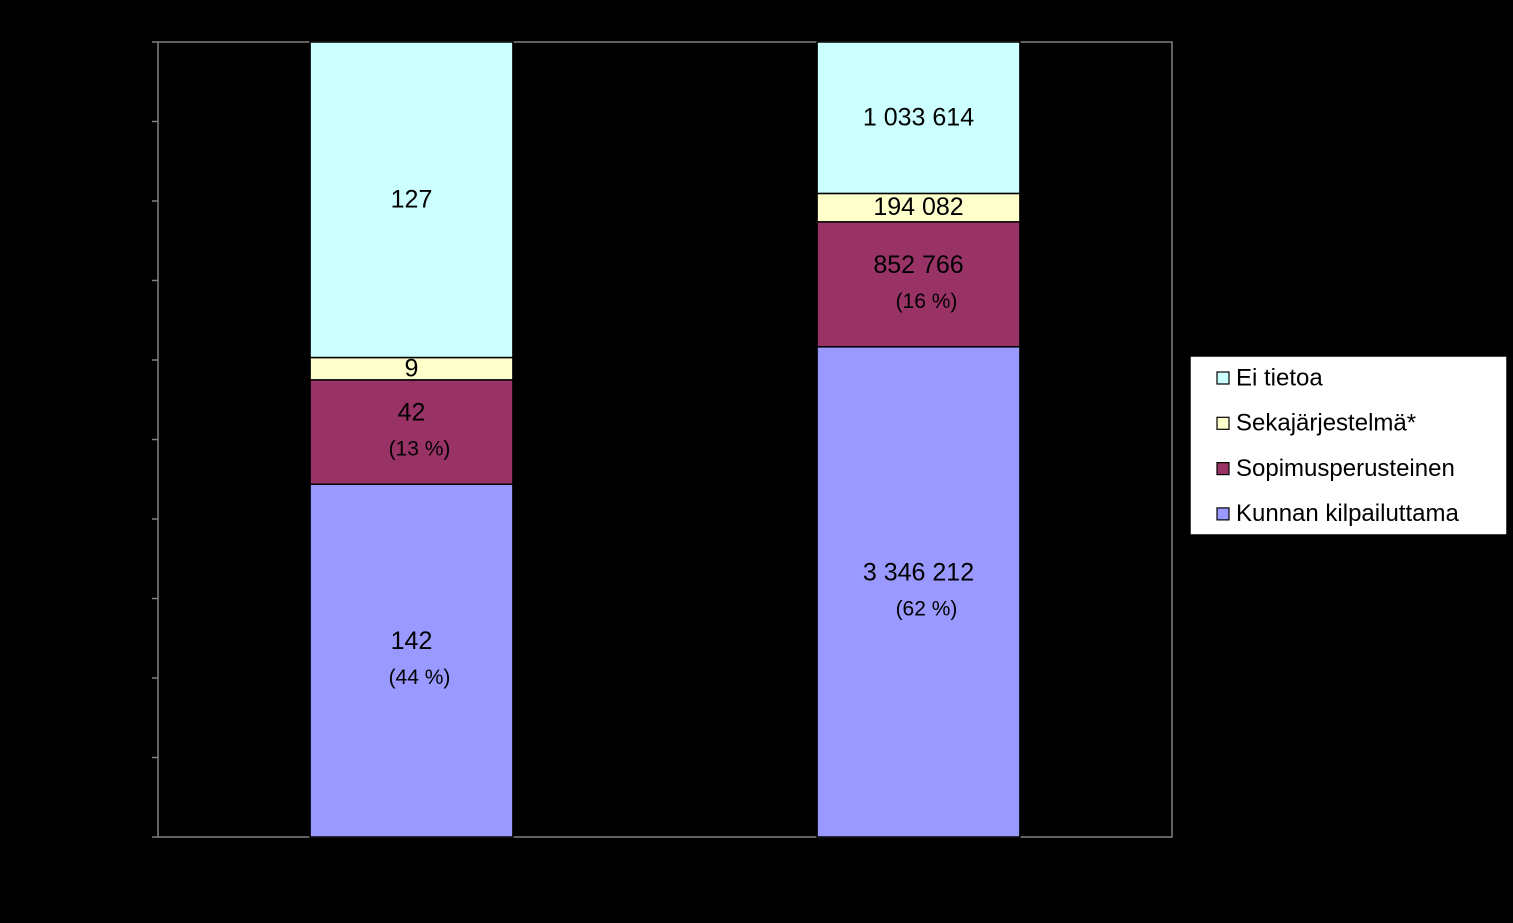 The height and width of the screenshot is (923, 1513). I want to click on y-tick-label: 70, so click(137, 280).